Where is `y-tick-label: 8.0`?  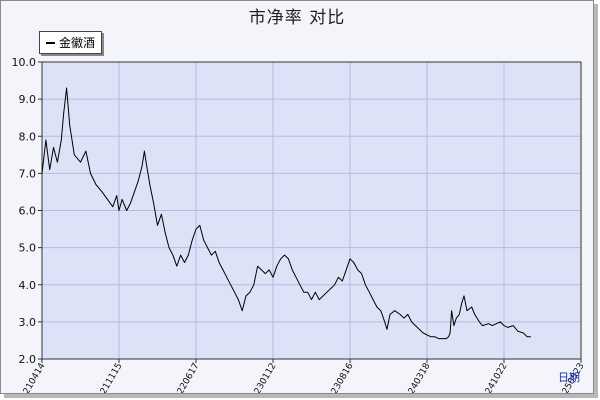
y-tick-label: 8.0 is located at coordinates (28, 136).